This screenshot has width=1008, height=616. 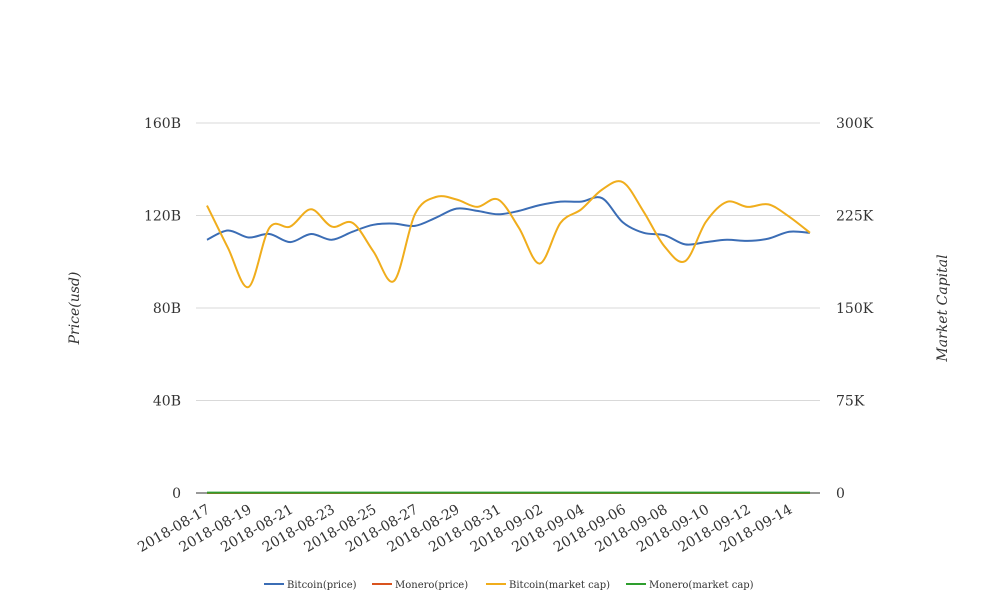 I want to click on legend-label: Monero(market cap), so click(x=701, y=585).